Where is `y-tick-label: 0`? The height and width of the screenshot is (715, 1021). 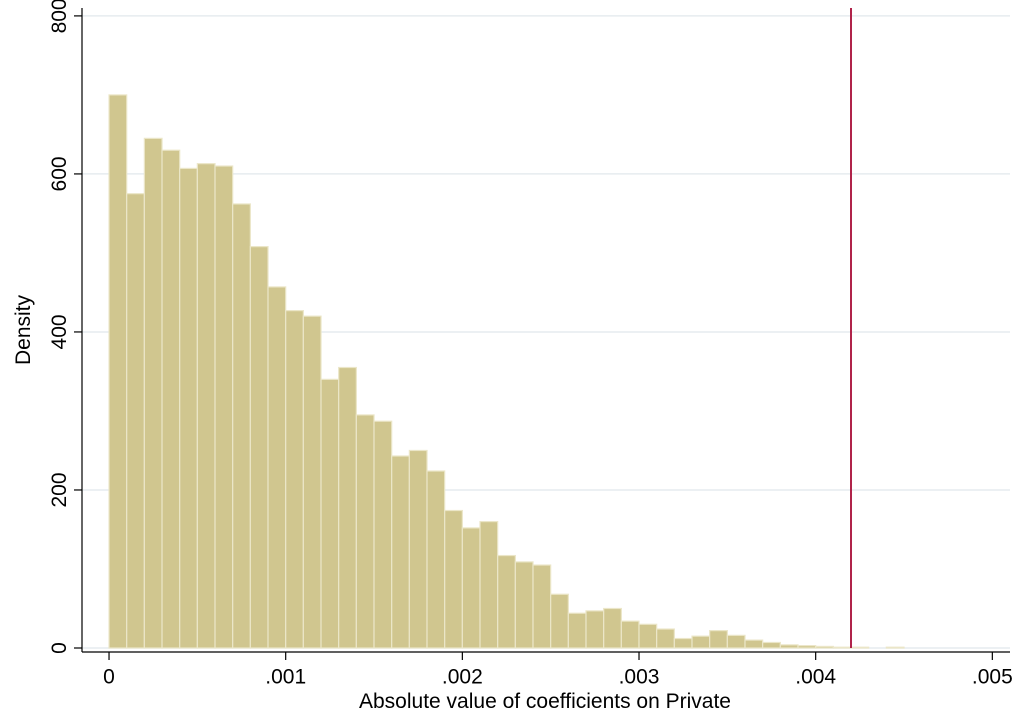 y-tick-label: 0 is located at coordinates (59, 648).